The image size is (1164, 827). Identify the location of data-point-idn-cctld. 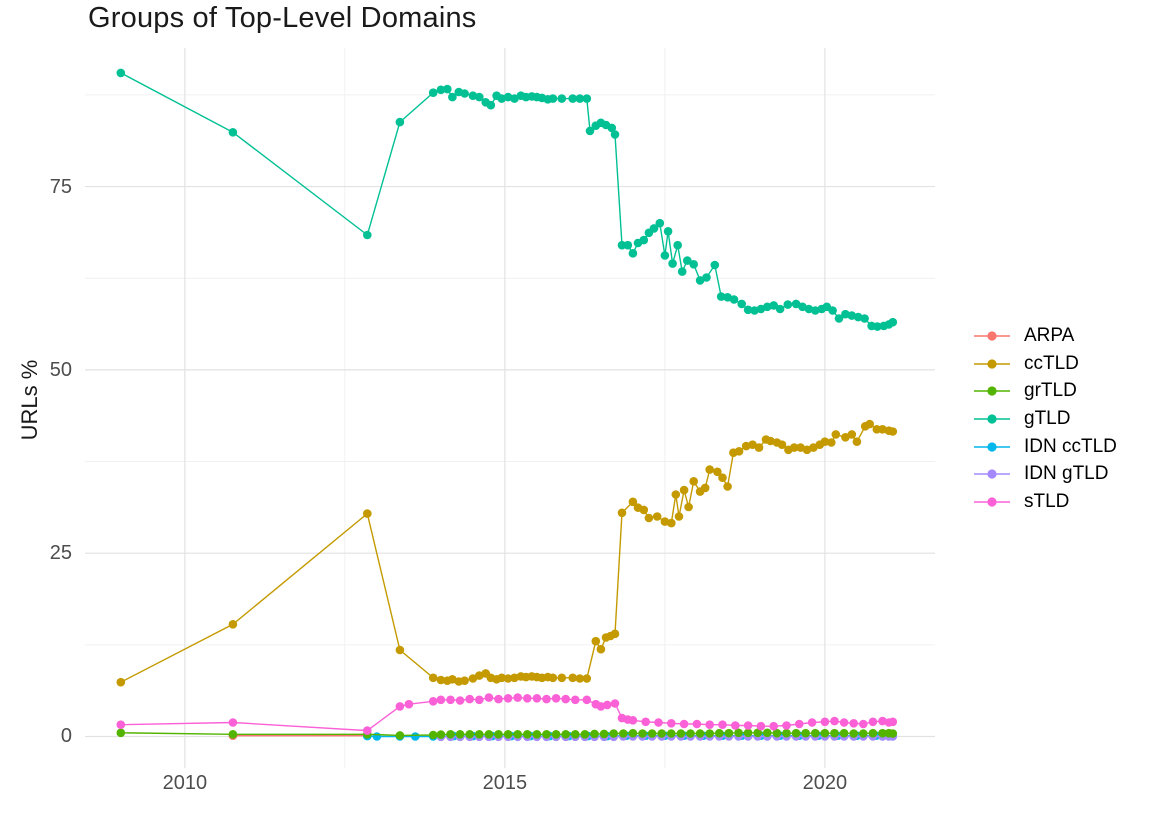
(415, 736).